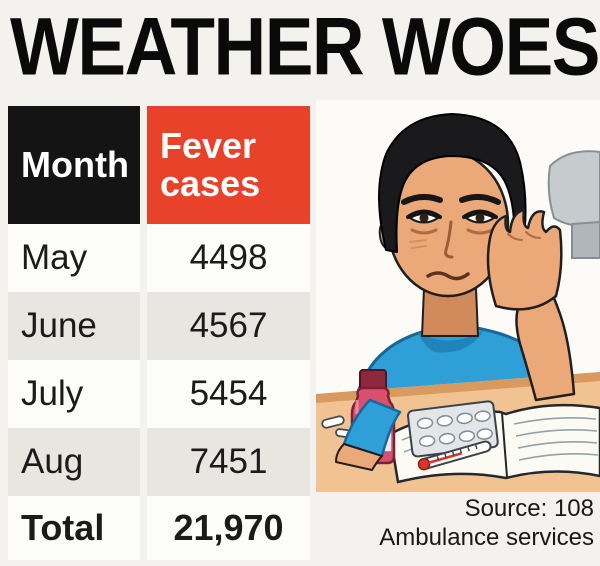 The width and height of the screenshot is (600, 566). I want to click on table-cell-cases: 5454, so click(228, 394).